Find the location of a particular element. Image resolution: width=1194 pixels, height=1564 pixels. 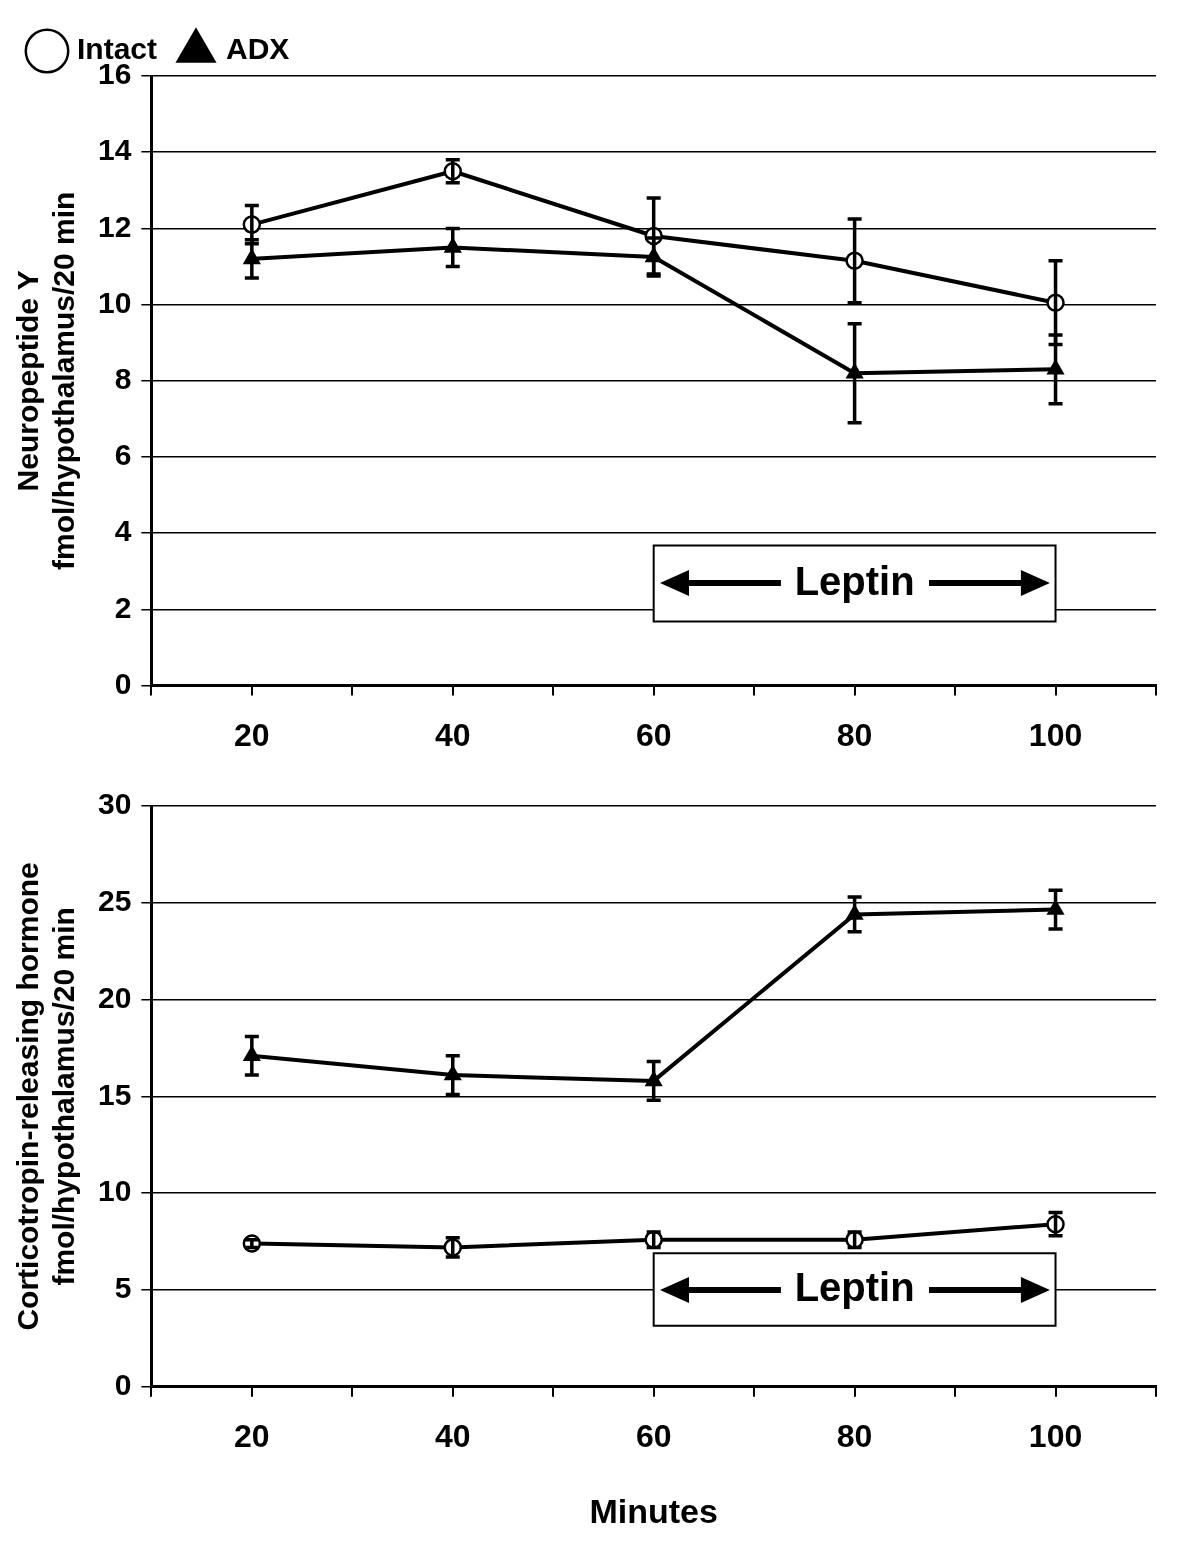

y-tick-label: 8 is located at coordinates (123, 379).